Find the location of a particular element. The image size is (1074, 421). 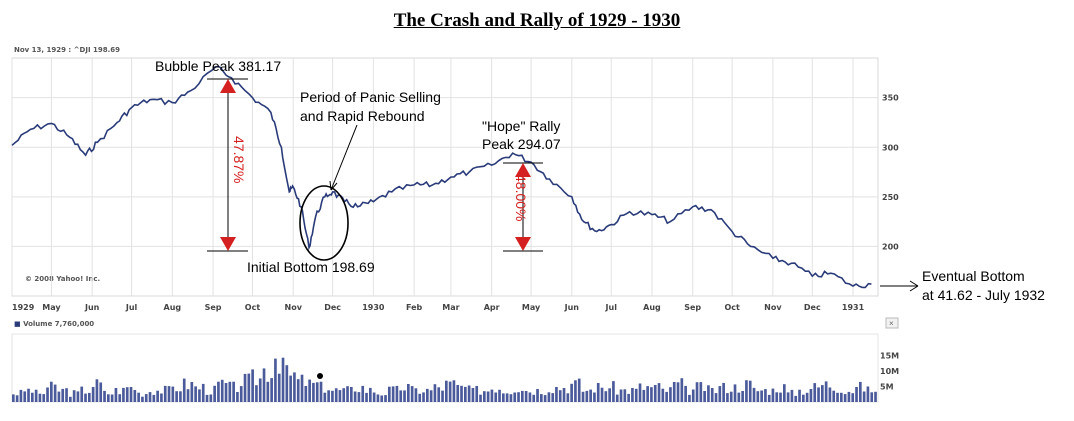

volume-tick-label: 15M is located at coordinates (889, 356).